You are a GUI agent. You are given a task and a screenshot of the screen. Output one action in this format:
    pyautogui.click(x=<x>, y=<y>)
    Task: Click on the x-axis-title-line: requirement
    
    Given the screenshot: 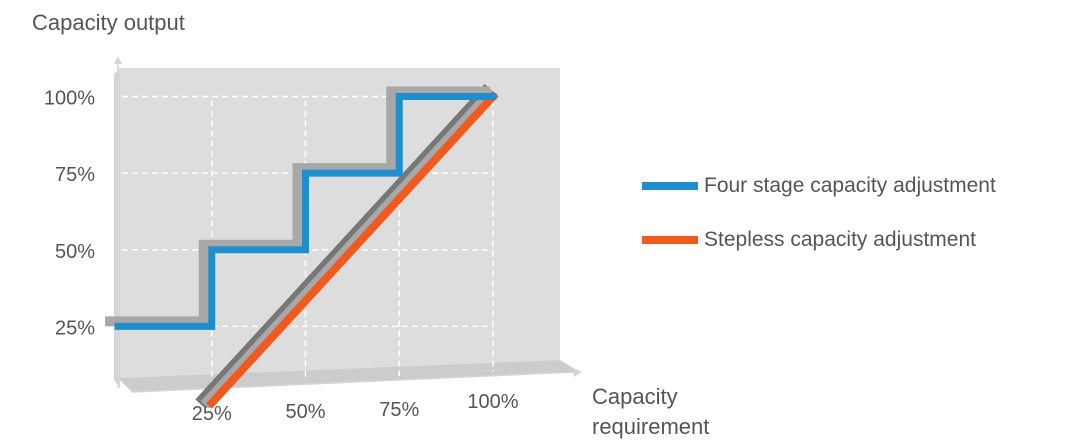 What is the action you would take?
    pyautogui.click(x=650, y=426)
    